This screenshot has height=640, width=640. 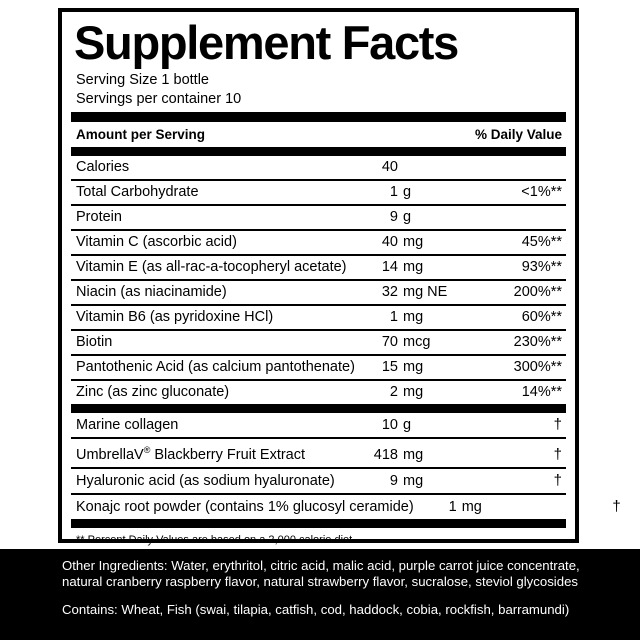 I want to click on nutrient-amount-number: 15, so click(x=389, y=367).